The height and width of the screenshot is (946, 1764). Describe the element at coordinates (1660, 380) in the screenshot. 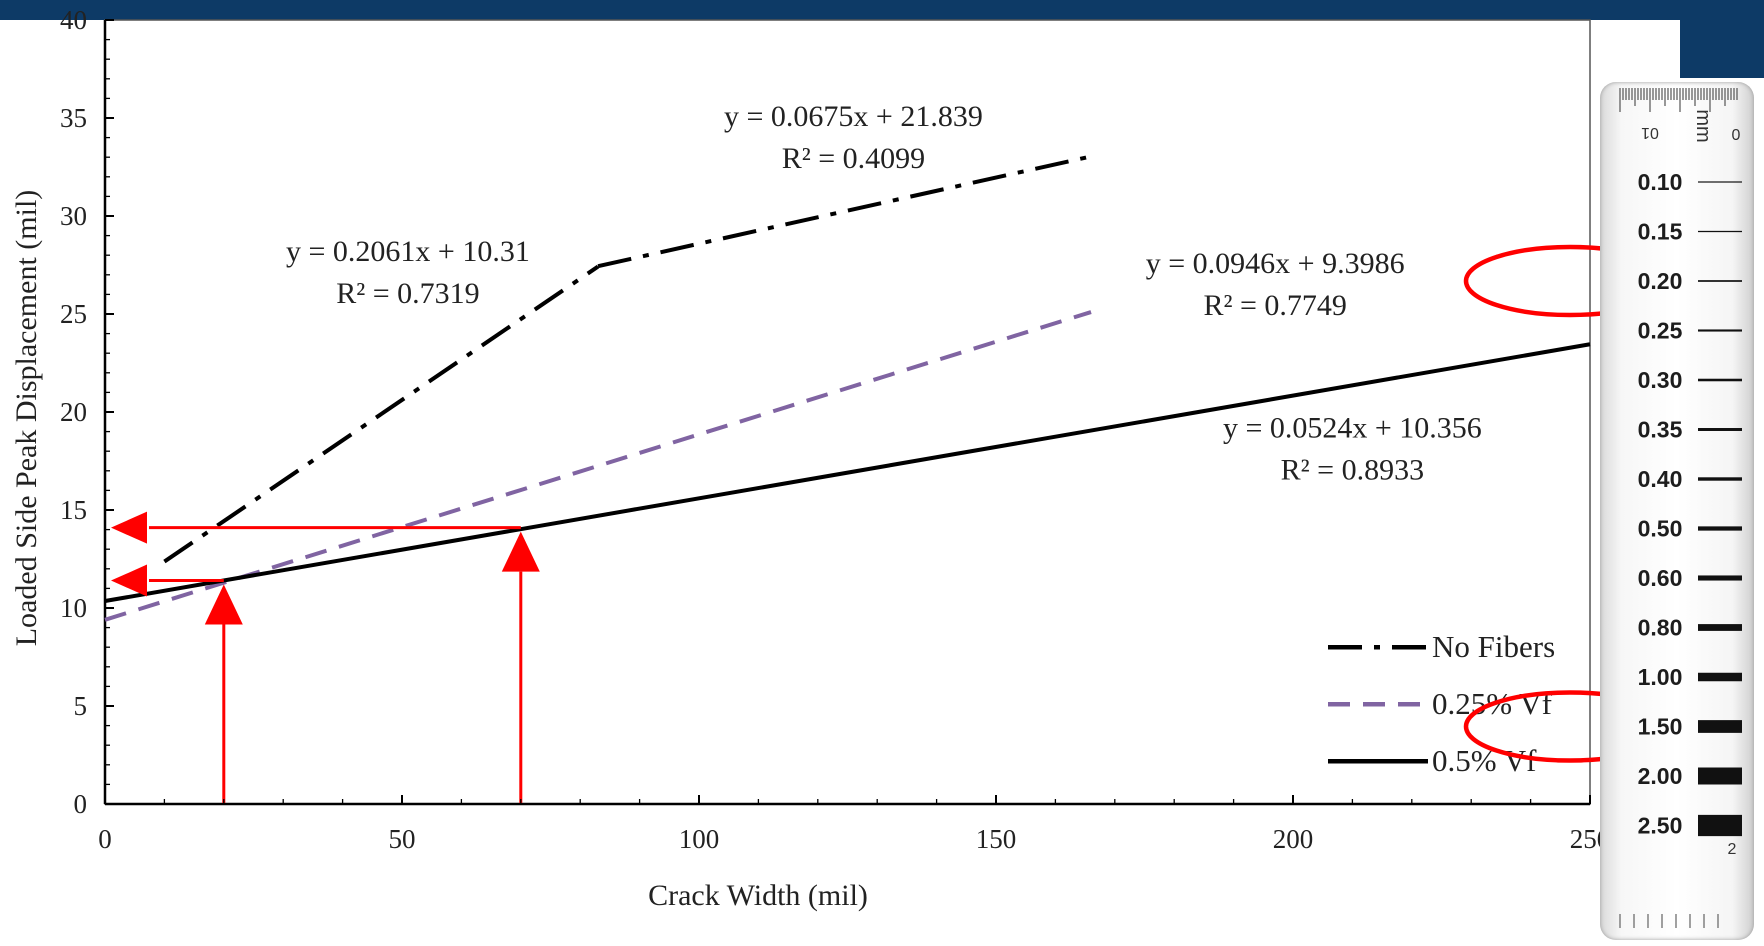

I see `gauge-value-label: 0.30` at that location.